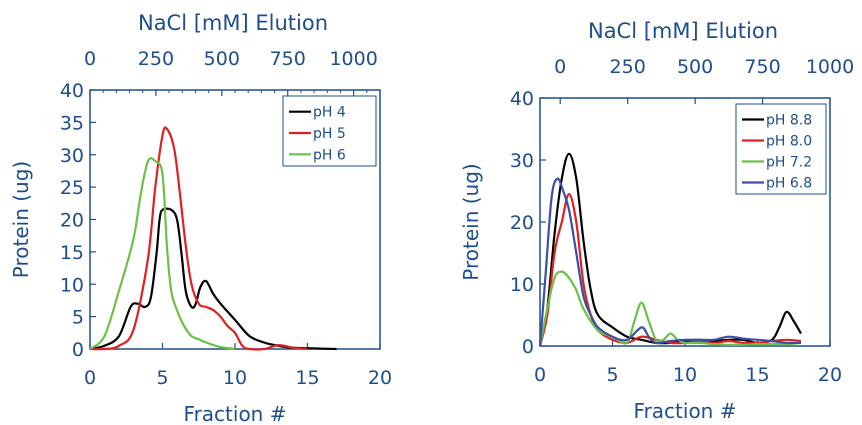 The height and width of the screenshot is (425, 862). I want to click on legend-label: pH 8.8, so click(789, 121).